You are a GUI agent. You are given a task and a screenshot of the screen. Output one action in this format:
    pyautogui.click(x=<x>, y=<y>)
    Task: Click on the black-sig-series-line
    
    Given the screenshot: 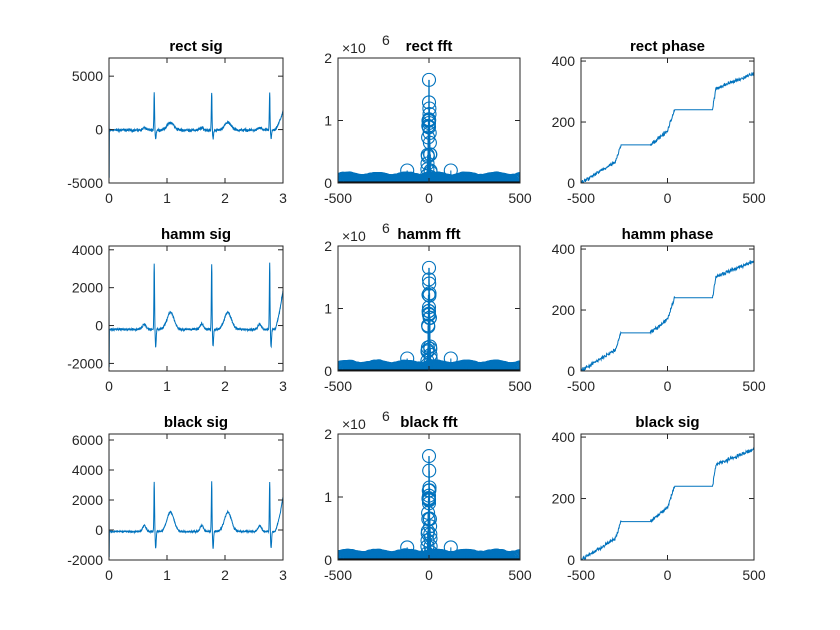 What is the action you would take?
    pyautogui.click(x=196, y=498)
    